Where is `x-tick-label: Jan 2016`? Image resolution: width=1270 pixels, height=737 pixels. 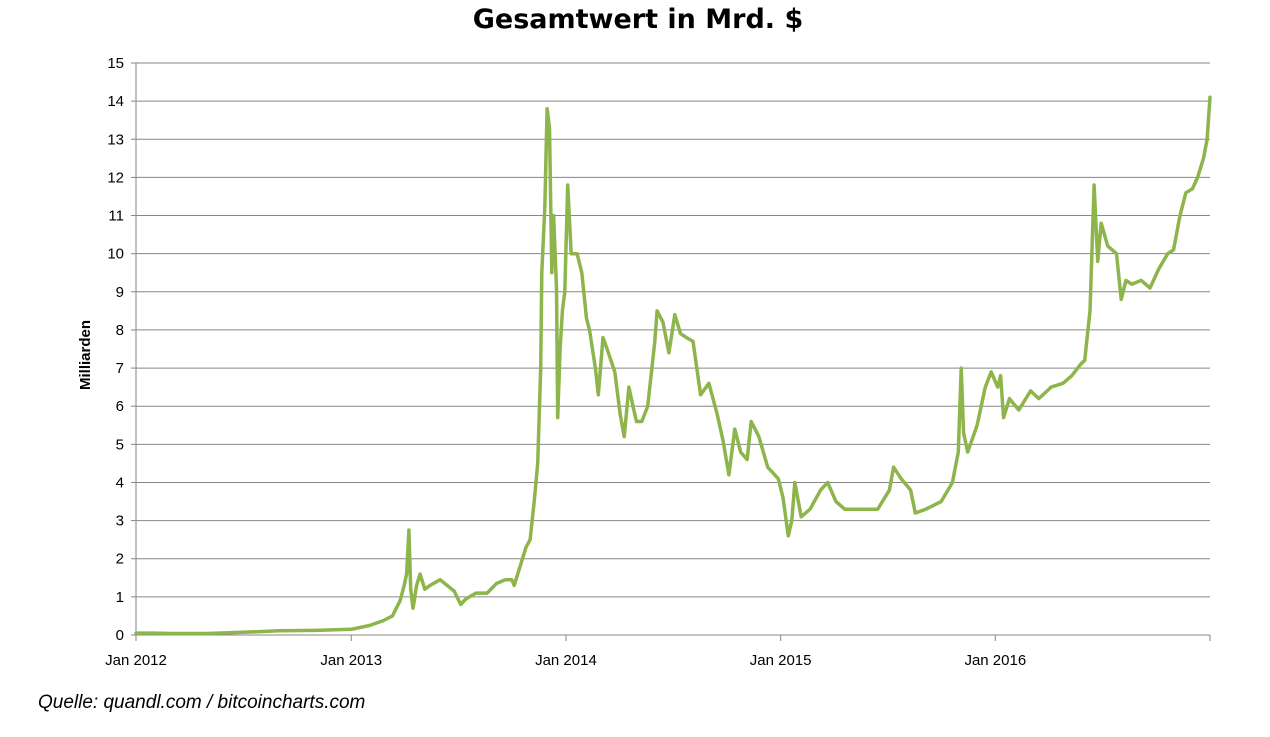 x-tick-label: Jan 2016 is located at coordinates (995, 660).